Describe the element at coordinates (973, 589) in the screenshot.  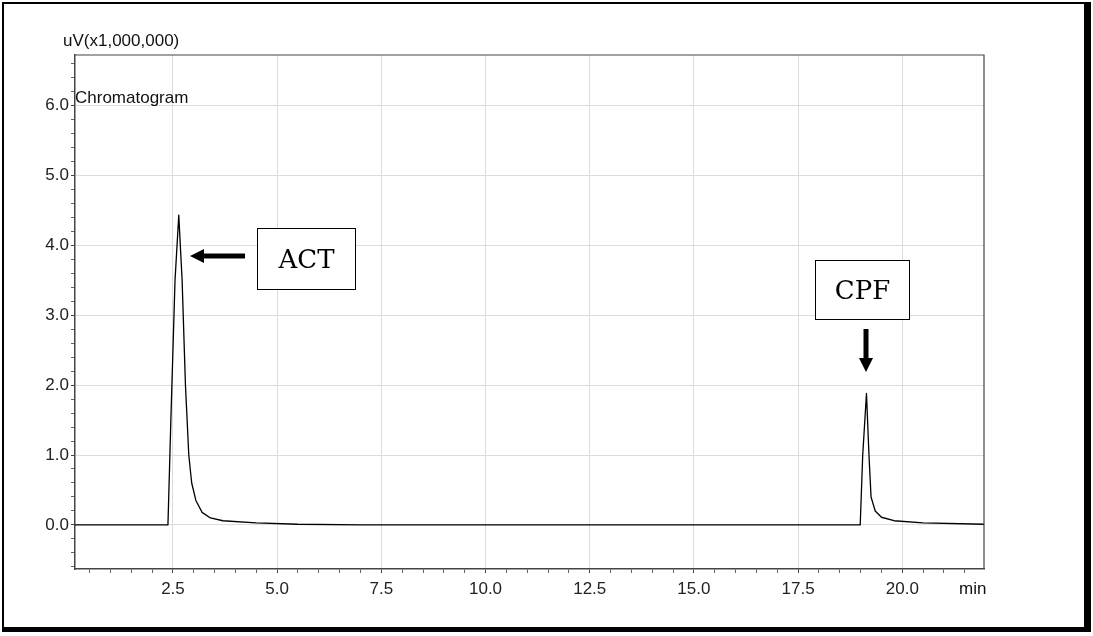
I see `x-axis-title: min` at that location.